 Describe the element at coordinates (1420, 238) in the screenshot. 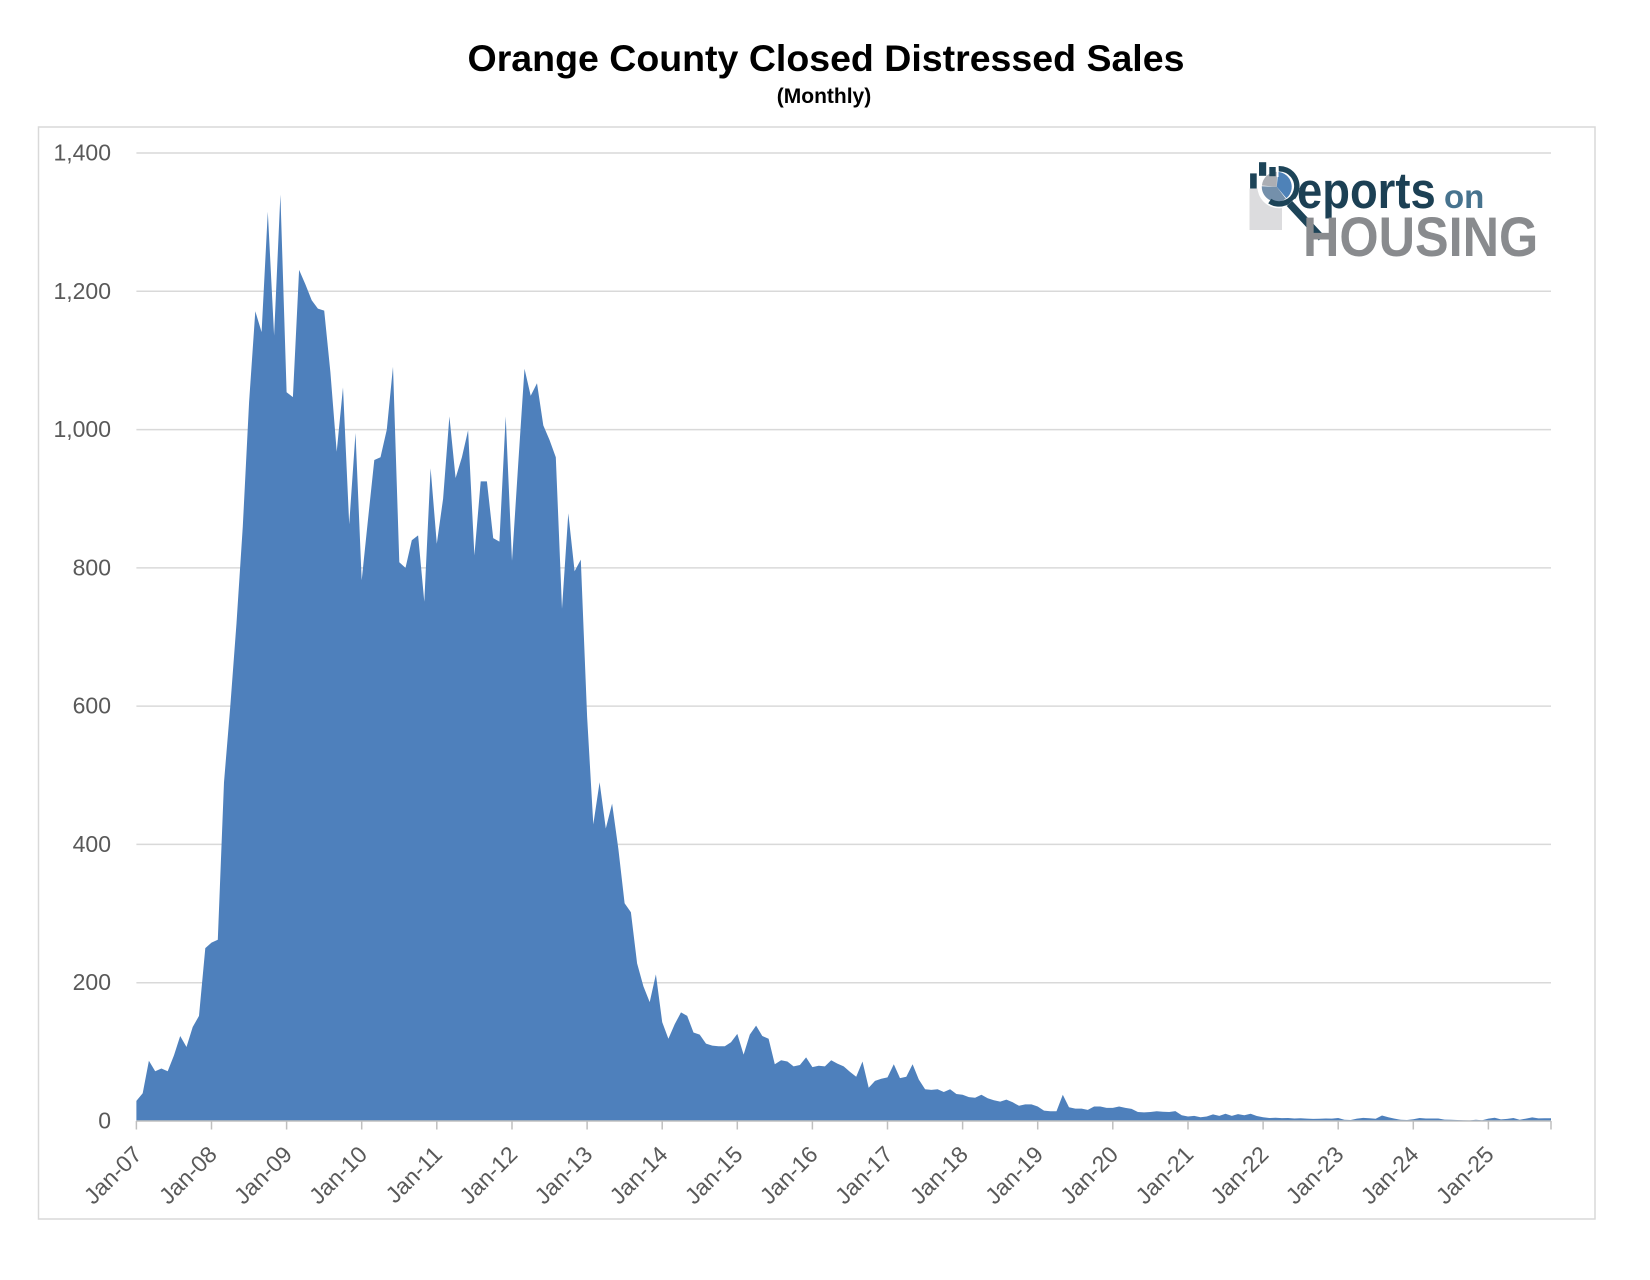

I see `svg-text: HOUSING` at that location.